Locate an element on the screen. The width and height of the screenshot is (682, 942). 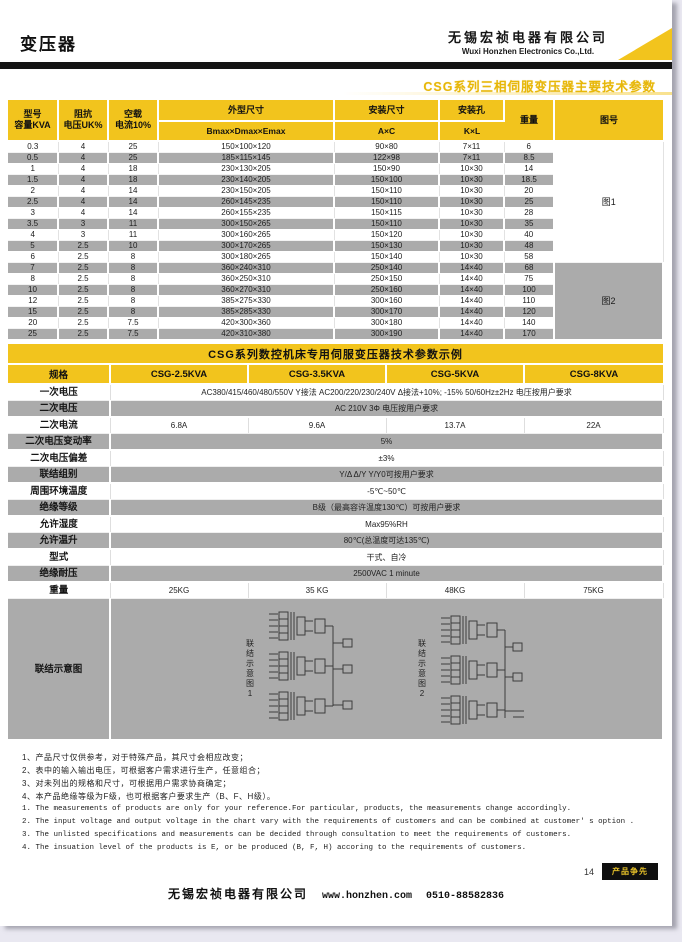
col-header-impedance: 阻抗 电压UK% is located at coordinates (83, 121).